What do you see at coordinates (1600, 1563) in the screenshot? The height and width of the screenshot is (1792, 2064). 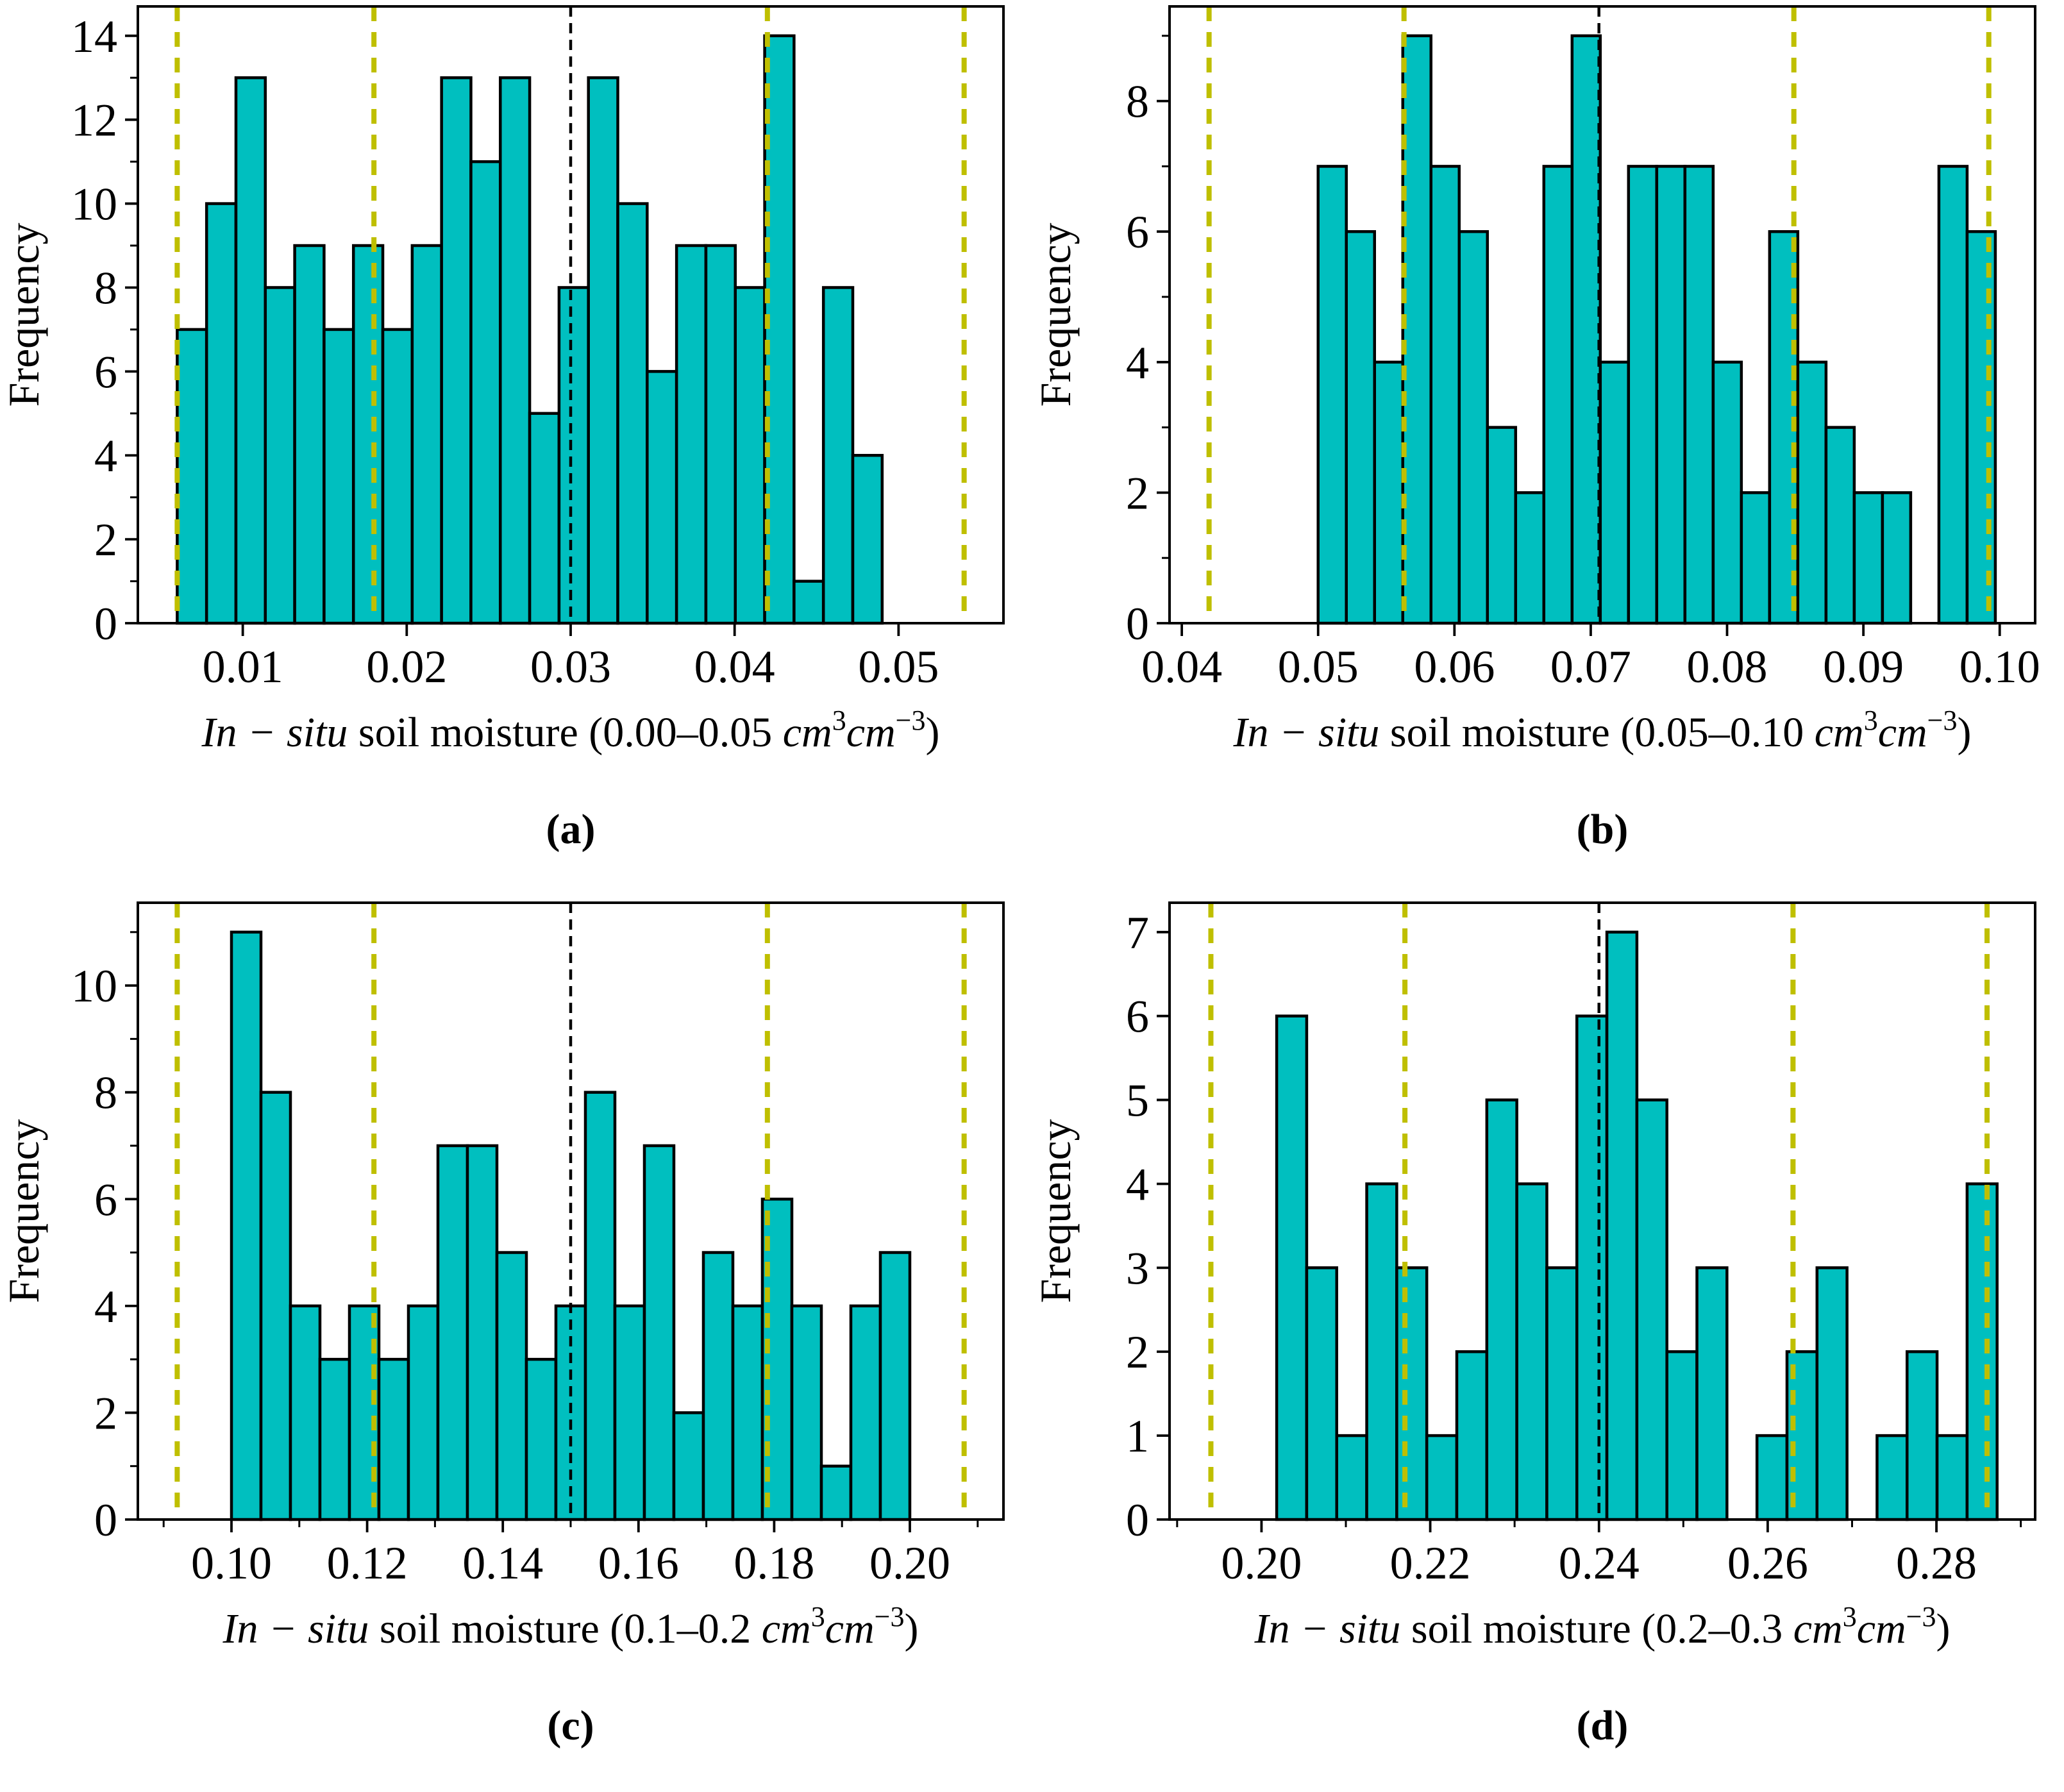 I see `x-tick-label: 0.24` at bounding box center [1600, 1563].